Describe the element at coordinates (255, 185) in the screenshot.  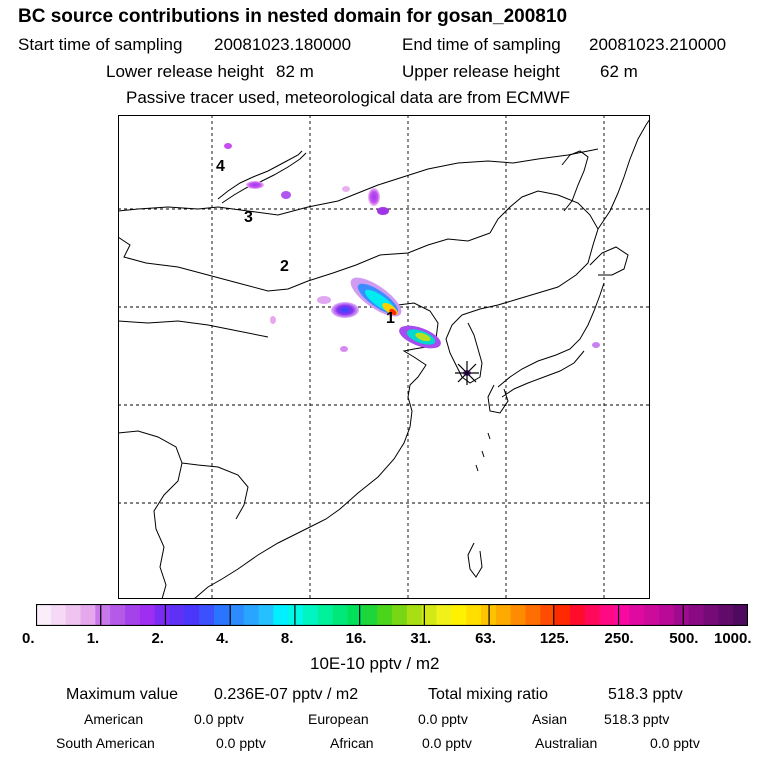
I see `plume-spot-3a` at that location.